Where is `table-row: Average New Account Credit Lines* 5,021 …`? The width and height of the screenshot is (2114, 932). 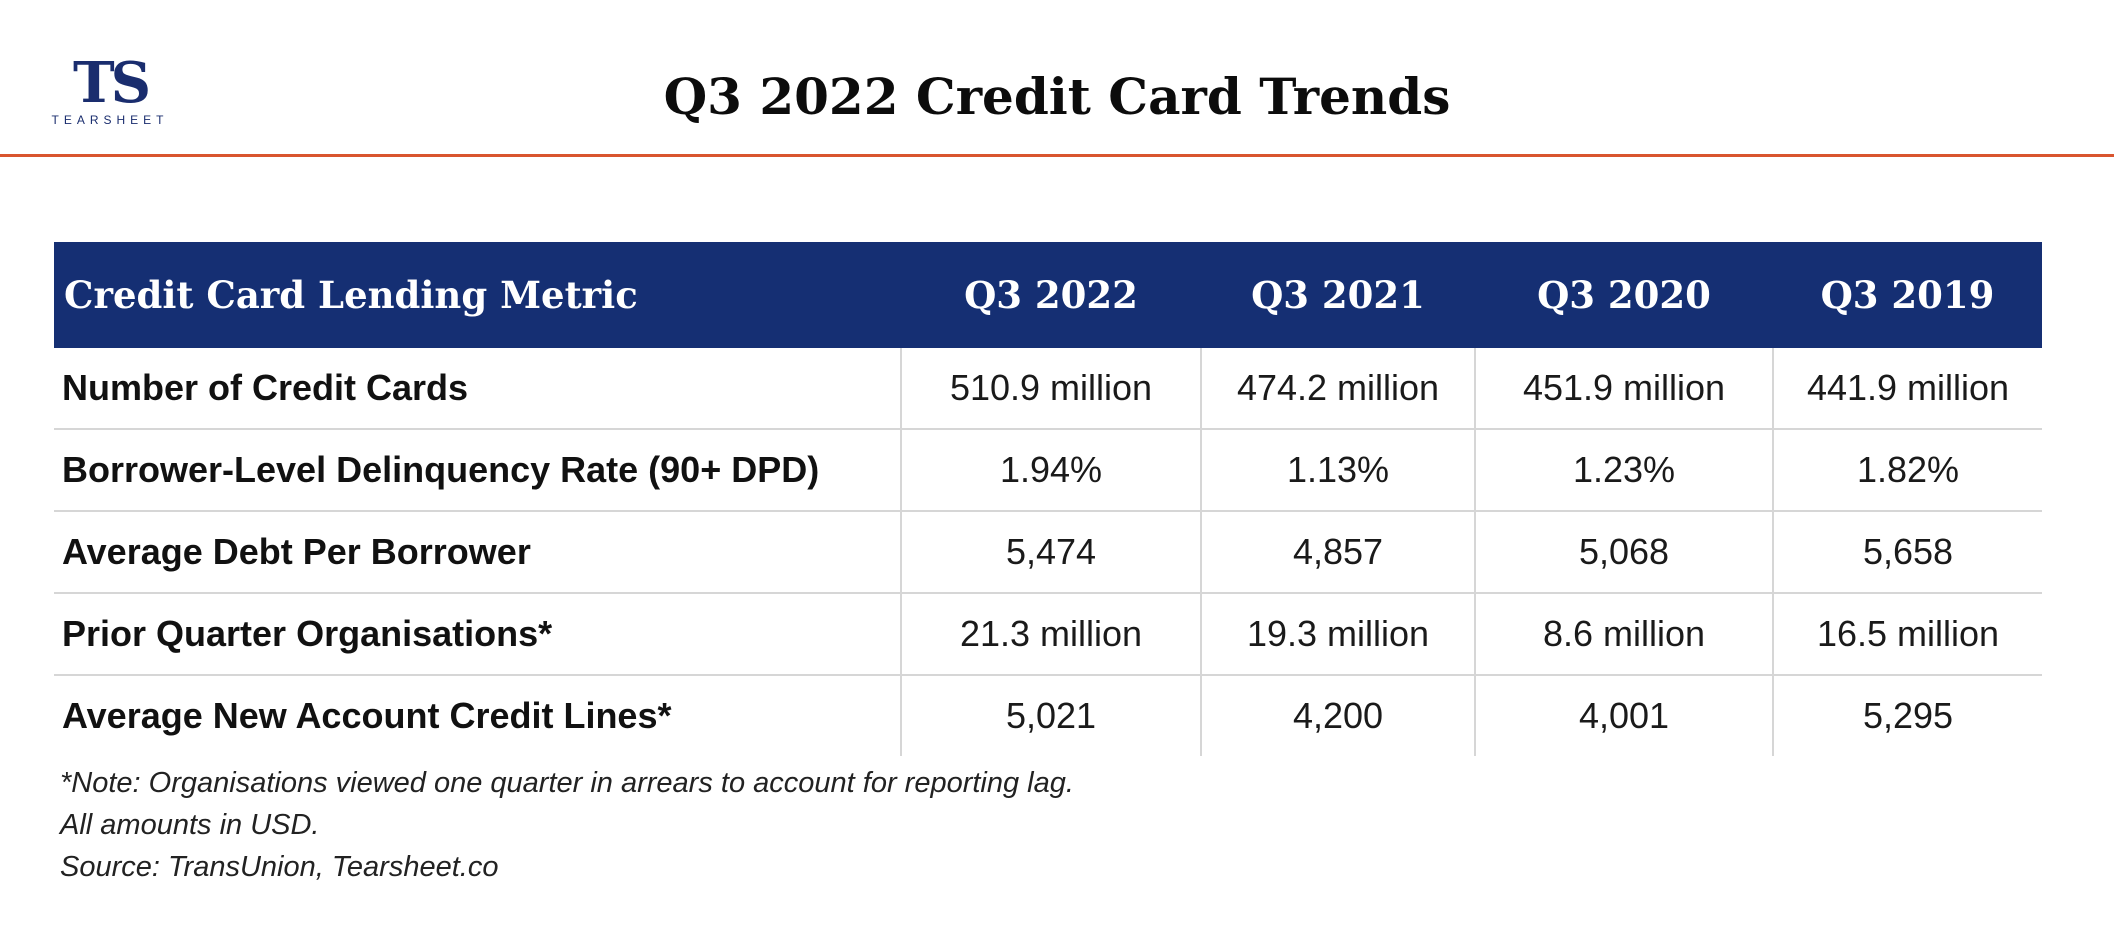
table-row: Average New Account Credit Lines* 5,021 … is located at coordinates (1048, 715).